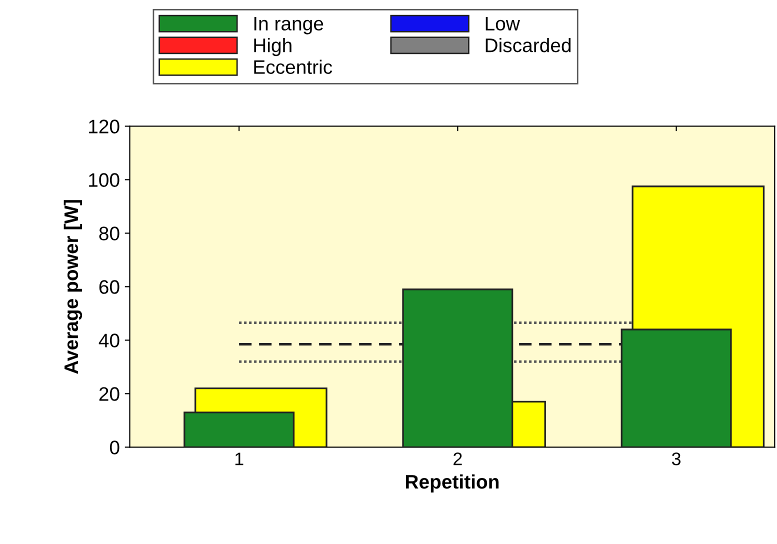  What do you see at coordinates (503, 23) in the screenshot?
I see `legend-label: Low` at bounding box center [503, 23].